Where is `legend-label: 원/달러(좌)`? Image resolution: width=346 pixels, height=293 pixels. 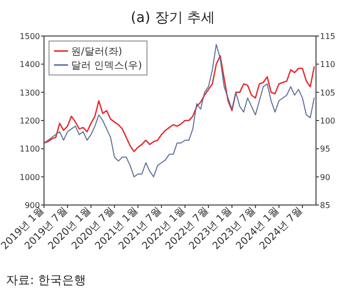
legend-label: 원/달러(좌) is located at coordinates (96, 52).